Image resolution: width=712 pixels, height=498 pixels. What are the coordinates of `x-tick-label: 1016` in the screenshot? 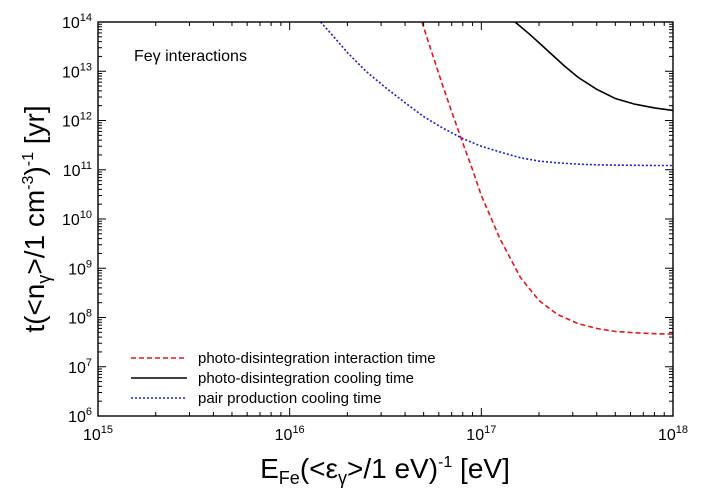 It's located at (290, 434).